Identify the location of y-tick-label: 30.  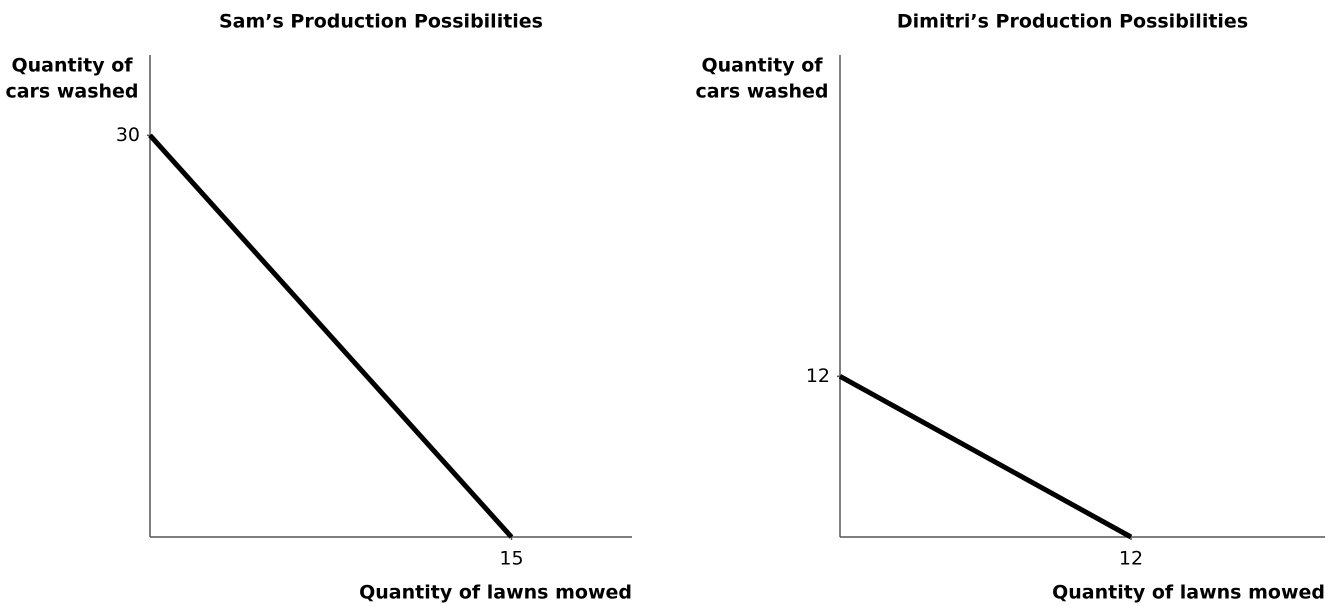
(128, 135).